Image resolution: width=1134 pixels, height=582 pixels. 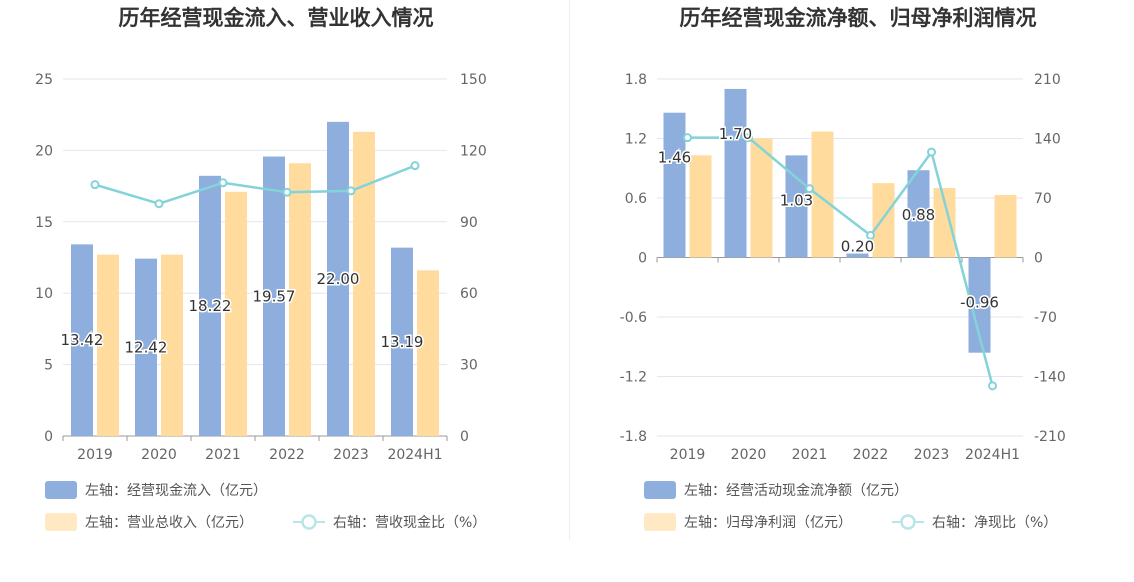 What do you see at coordinates (473, 151) in the screenshot?
I see `chart1-right-tick-label: 120` at bounding box center [473, 151].